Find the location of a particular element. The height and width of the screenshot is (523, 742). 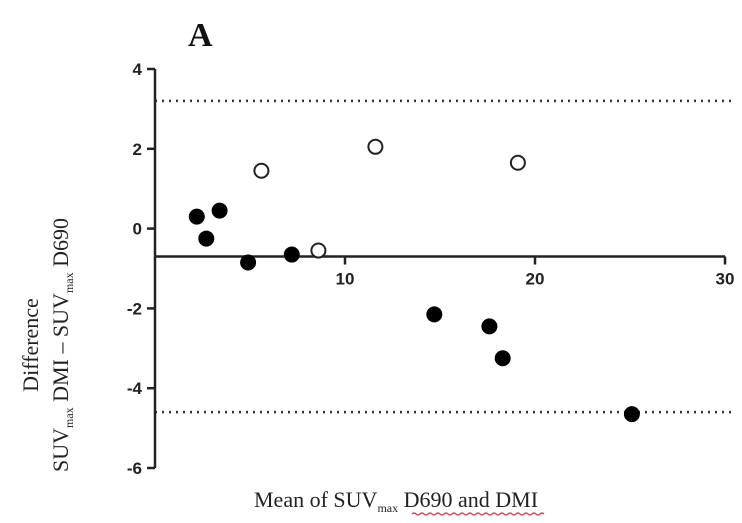

spellcheck-squiggle is located at coordinates (478, 514).